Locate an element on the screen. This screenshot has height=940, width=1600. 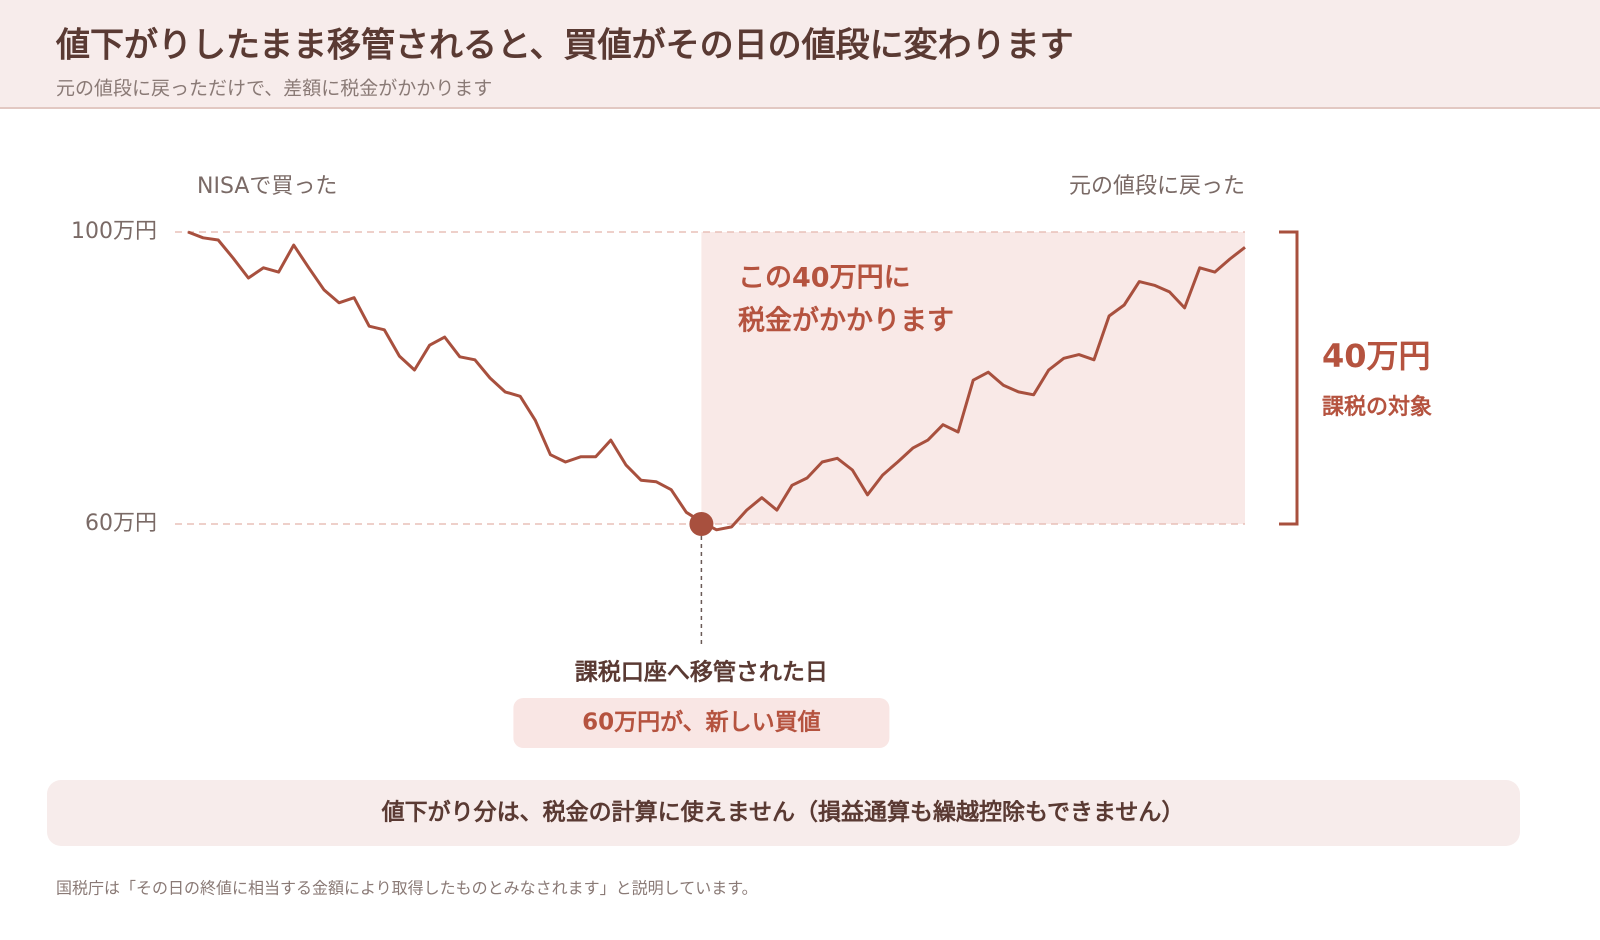
taxed-region is located at coordinates (973, 378).